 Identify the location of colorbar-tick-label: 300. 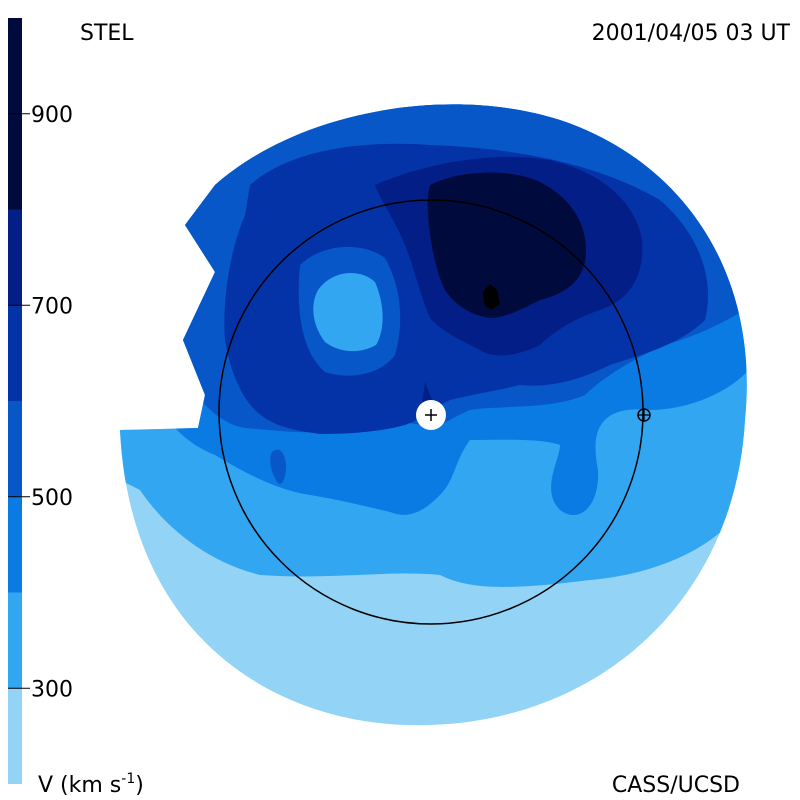
(52, 689).